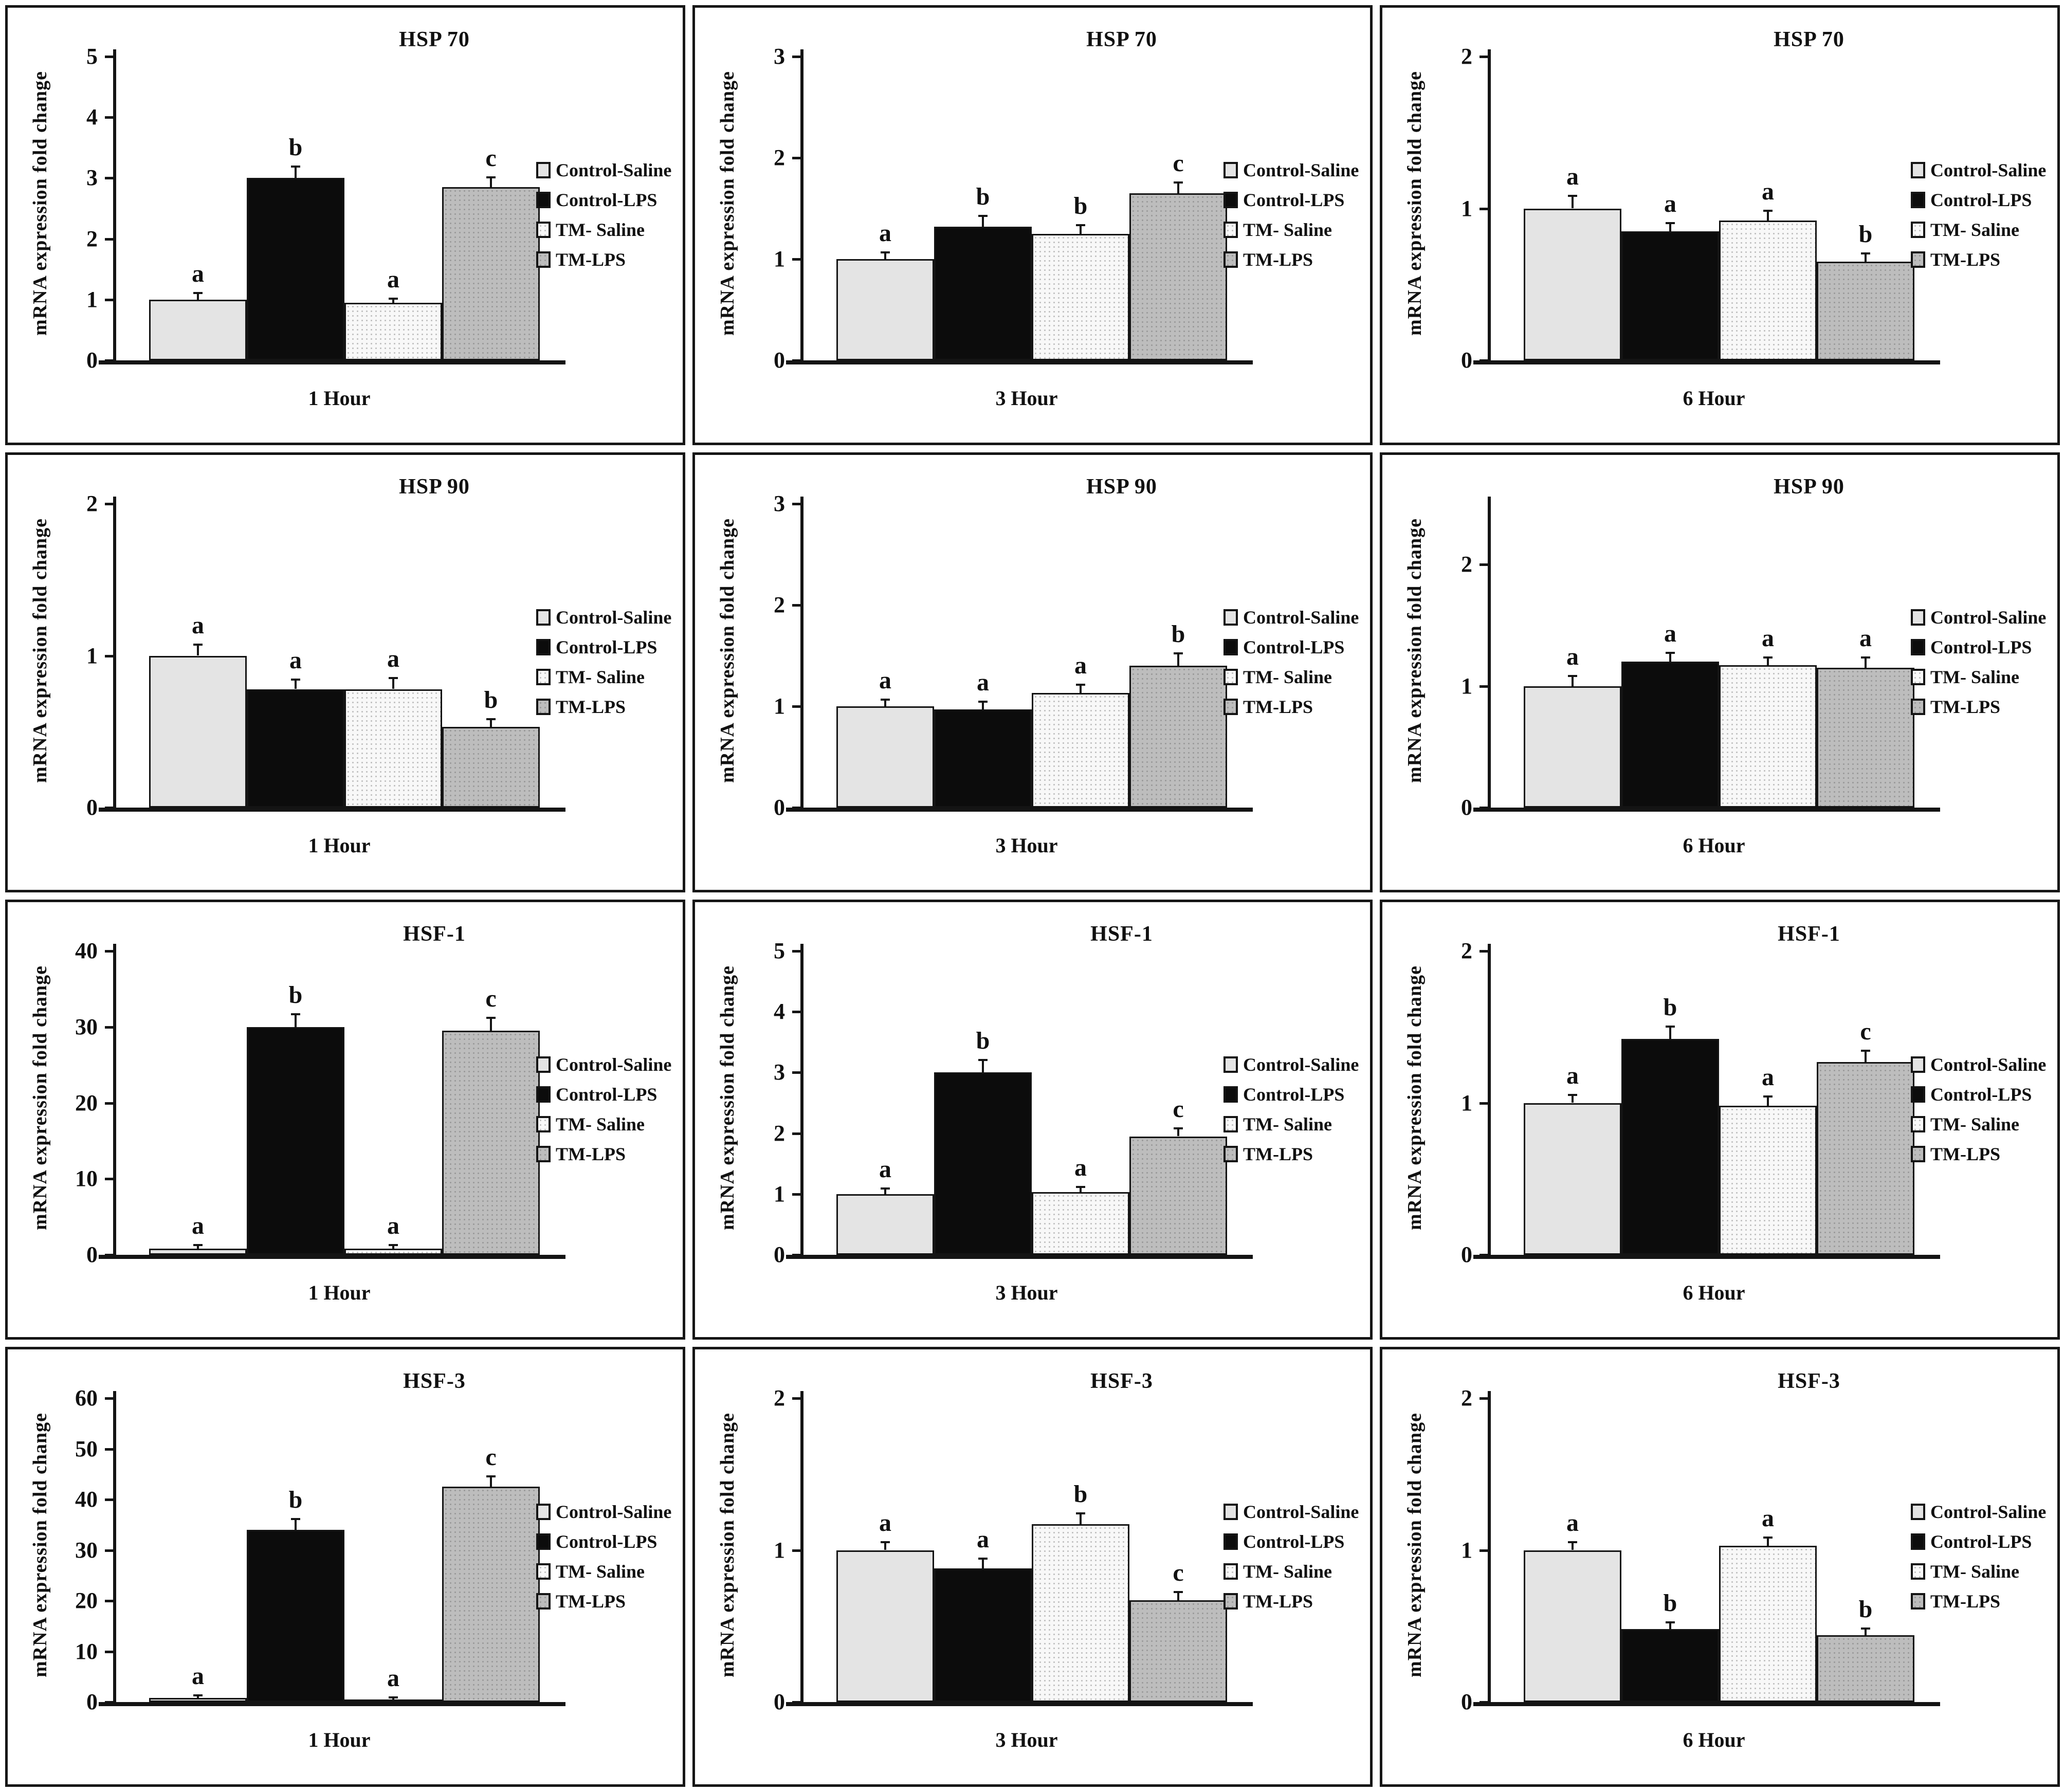 This screenshot has height=1792, width=2064. Describe the element at coordinates (885, 1224) in the screenshot. I see `bar-control-saline` at that location.